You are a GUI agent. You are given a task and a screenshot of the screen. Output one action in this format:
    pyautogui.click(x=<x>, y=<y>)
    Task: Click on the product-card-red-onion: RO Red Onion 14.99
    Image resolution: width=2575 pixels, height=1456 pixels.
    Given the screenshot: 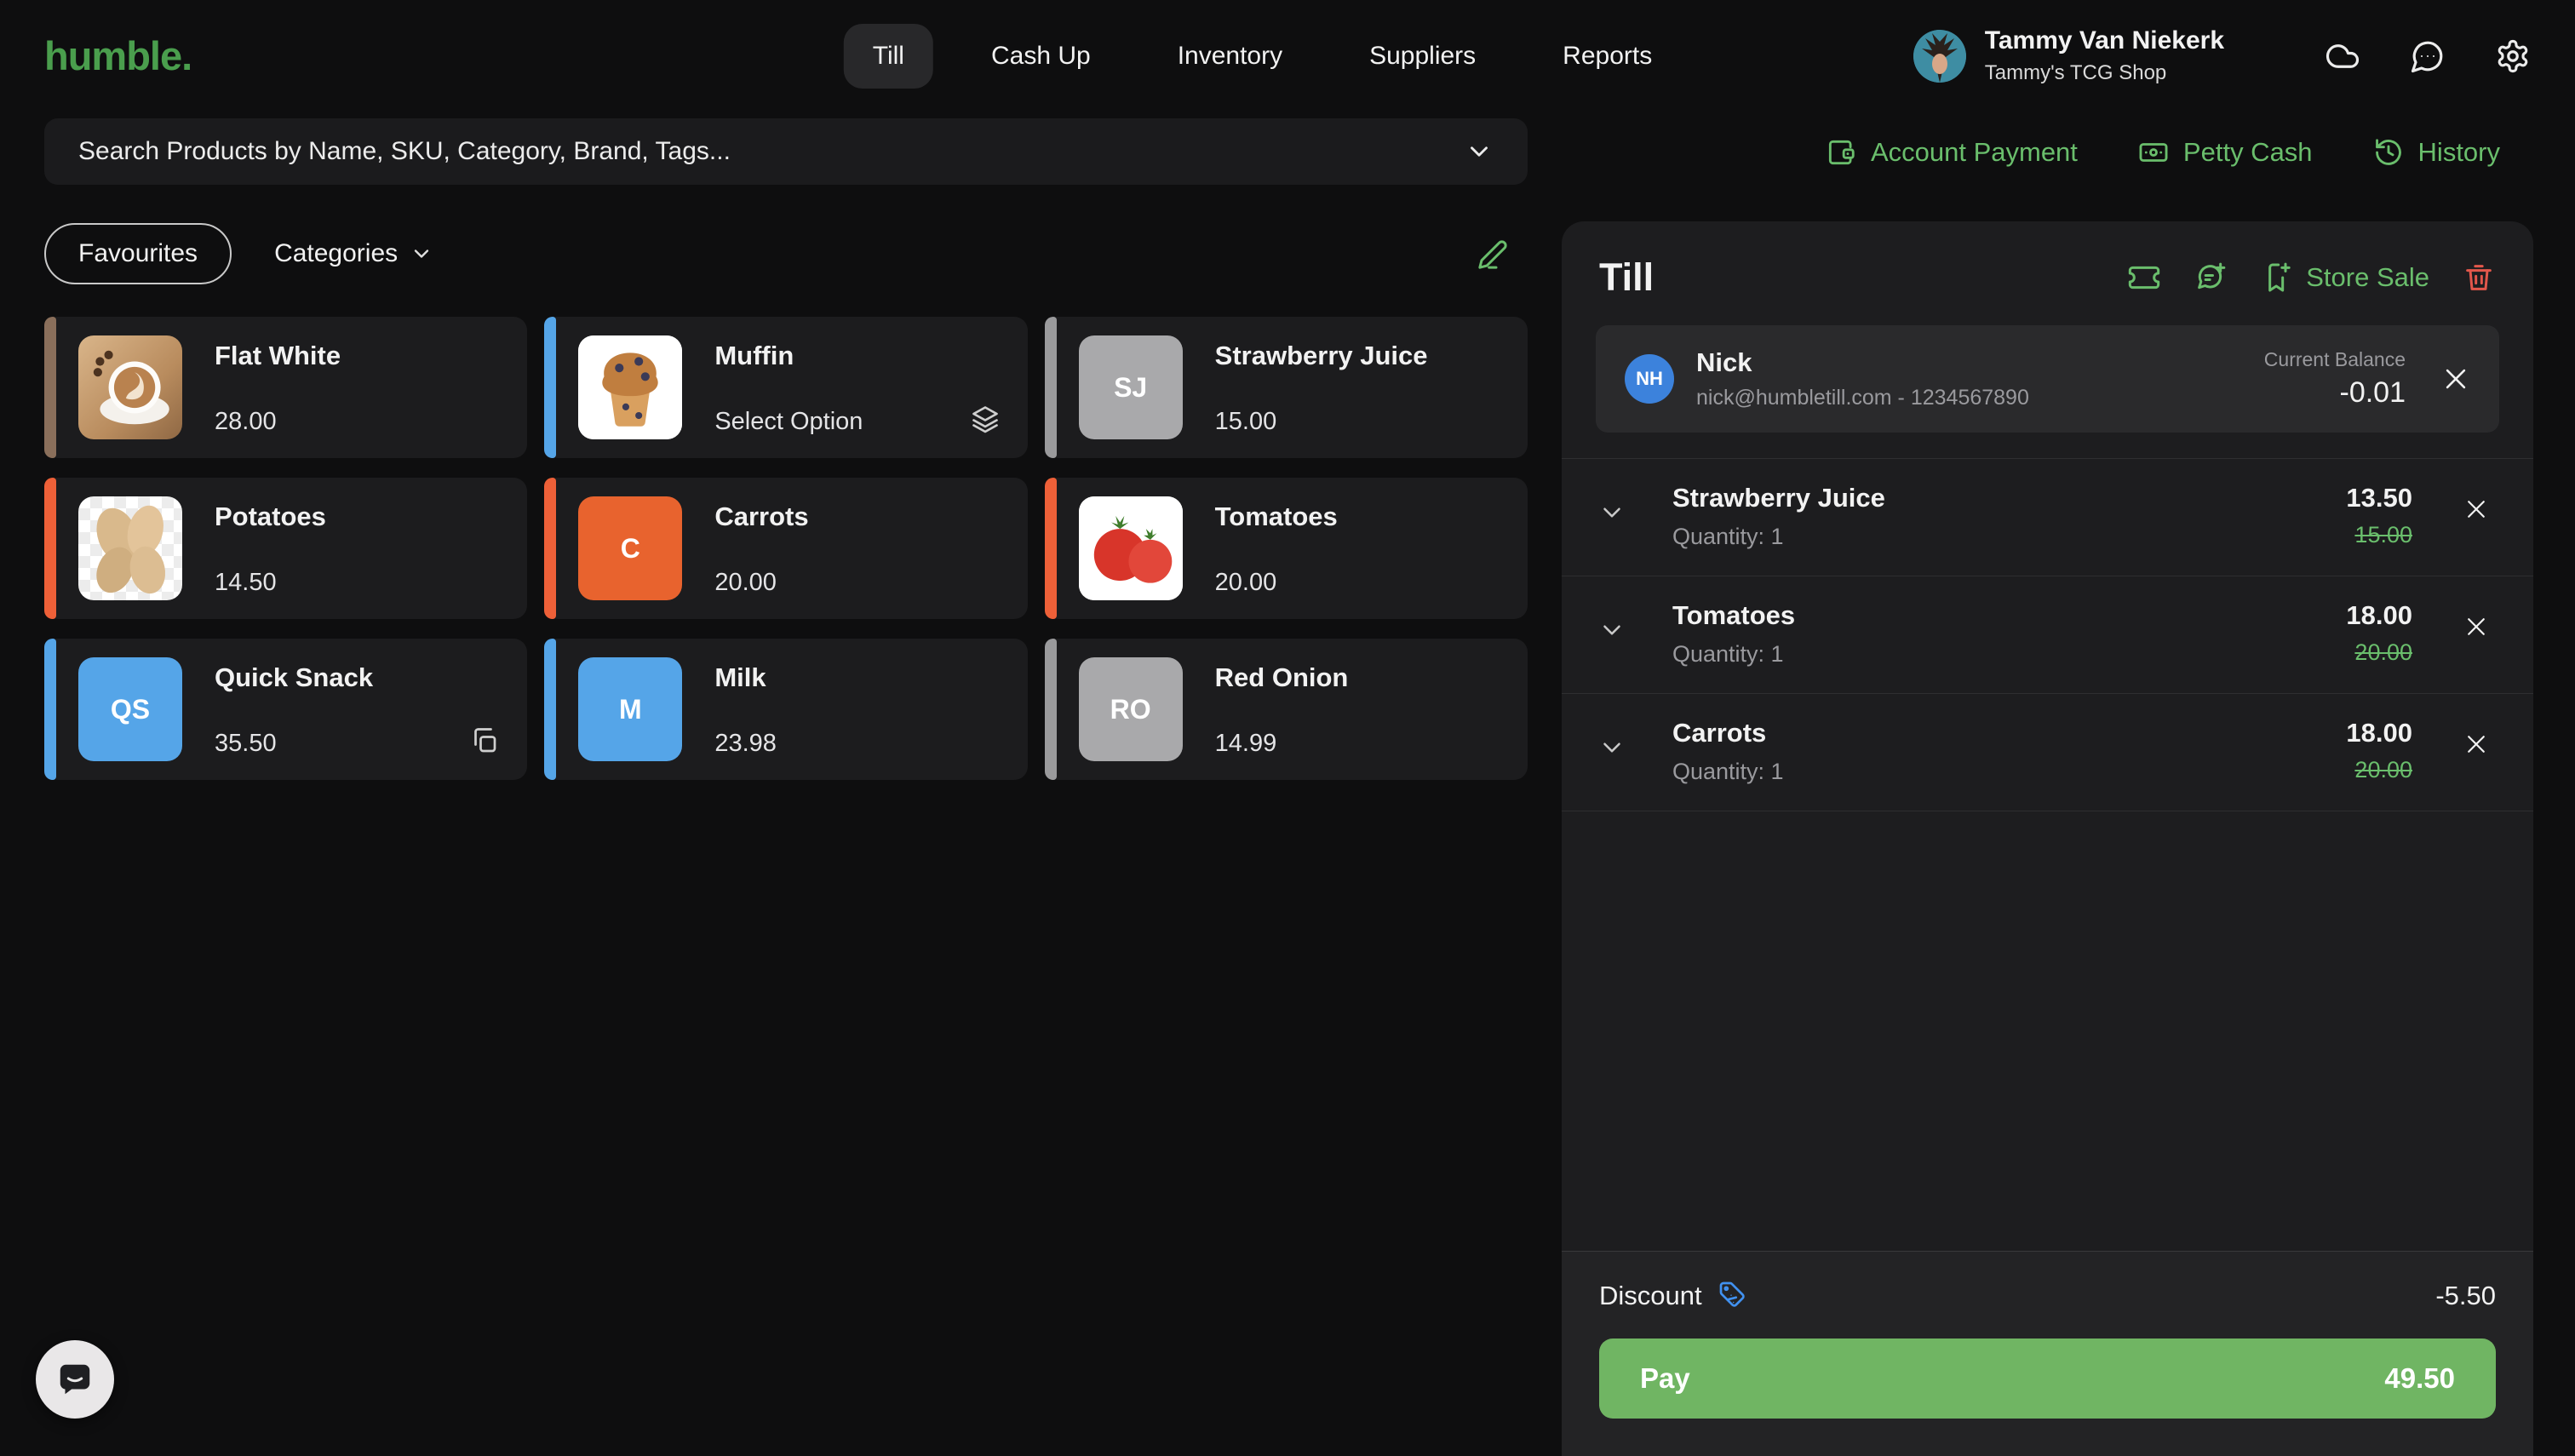 What is the action you would take?
    pyautogui.click(x=1286, y=709)
    